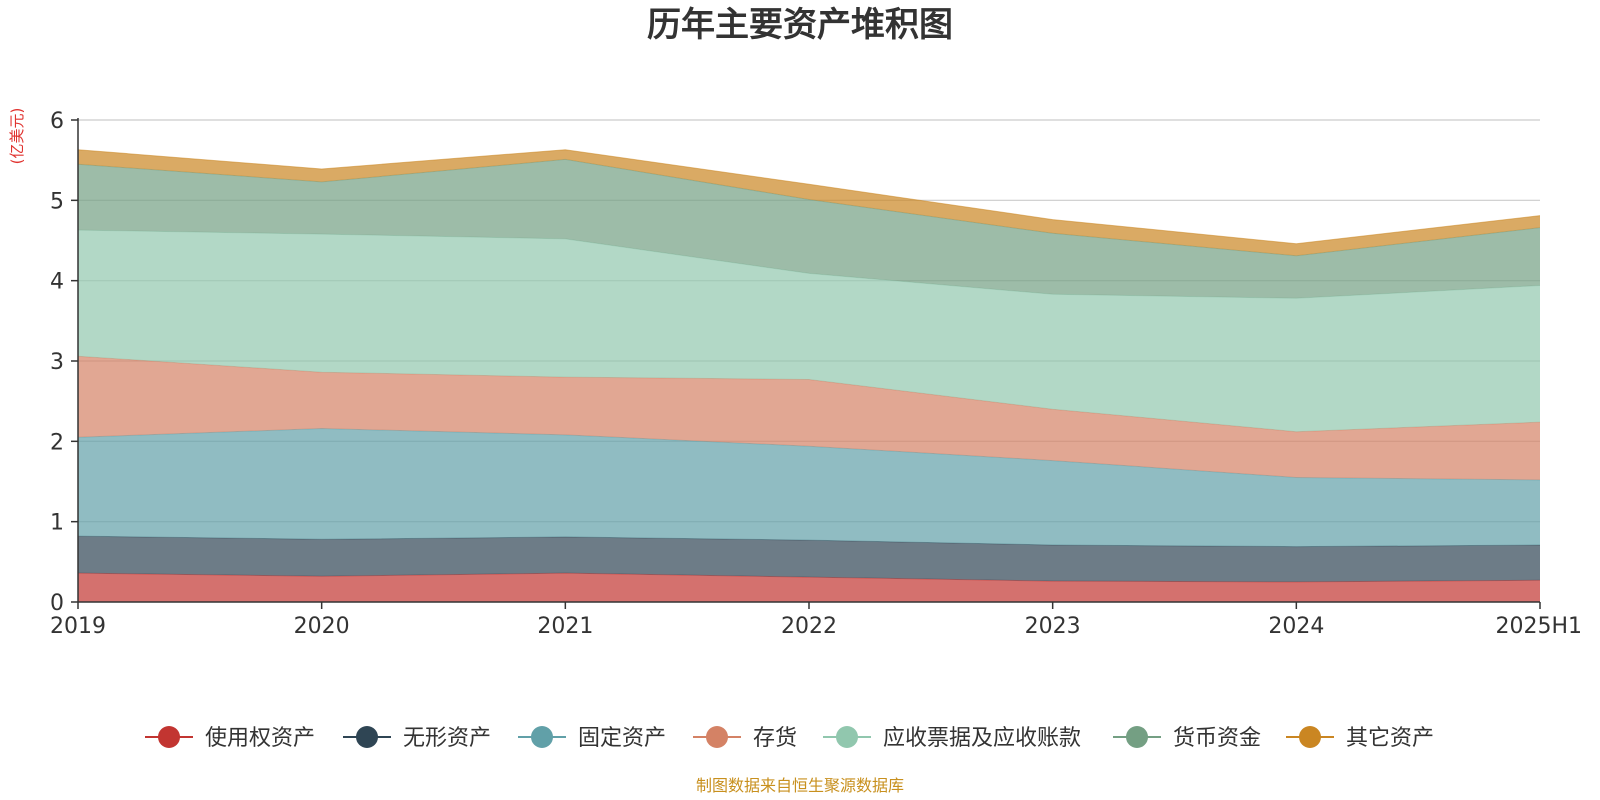 This screenshot has width=1600, height=800. Describe the element at coordinates (775, 738) in the screenshot. I see `legend-label: 存货` at that location.